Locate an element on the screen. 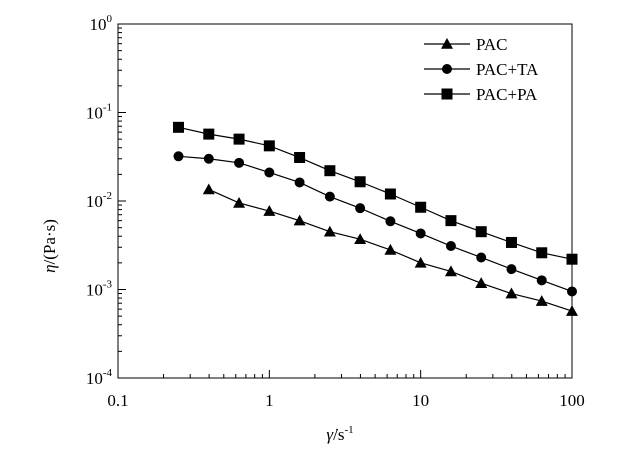  x-axis-title: γ̇/s-1 is located at coordinates (339, 434).